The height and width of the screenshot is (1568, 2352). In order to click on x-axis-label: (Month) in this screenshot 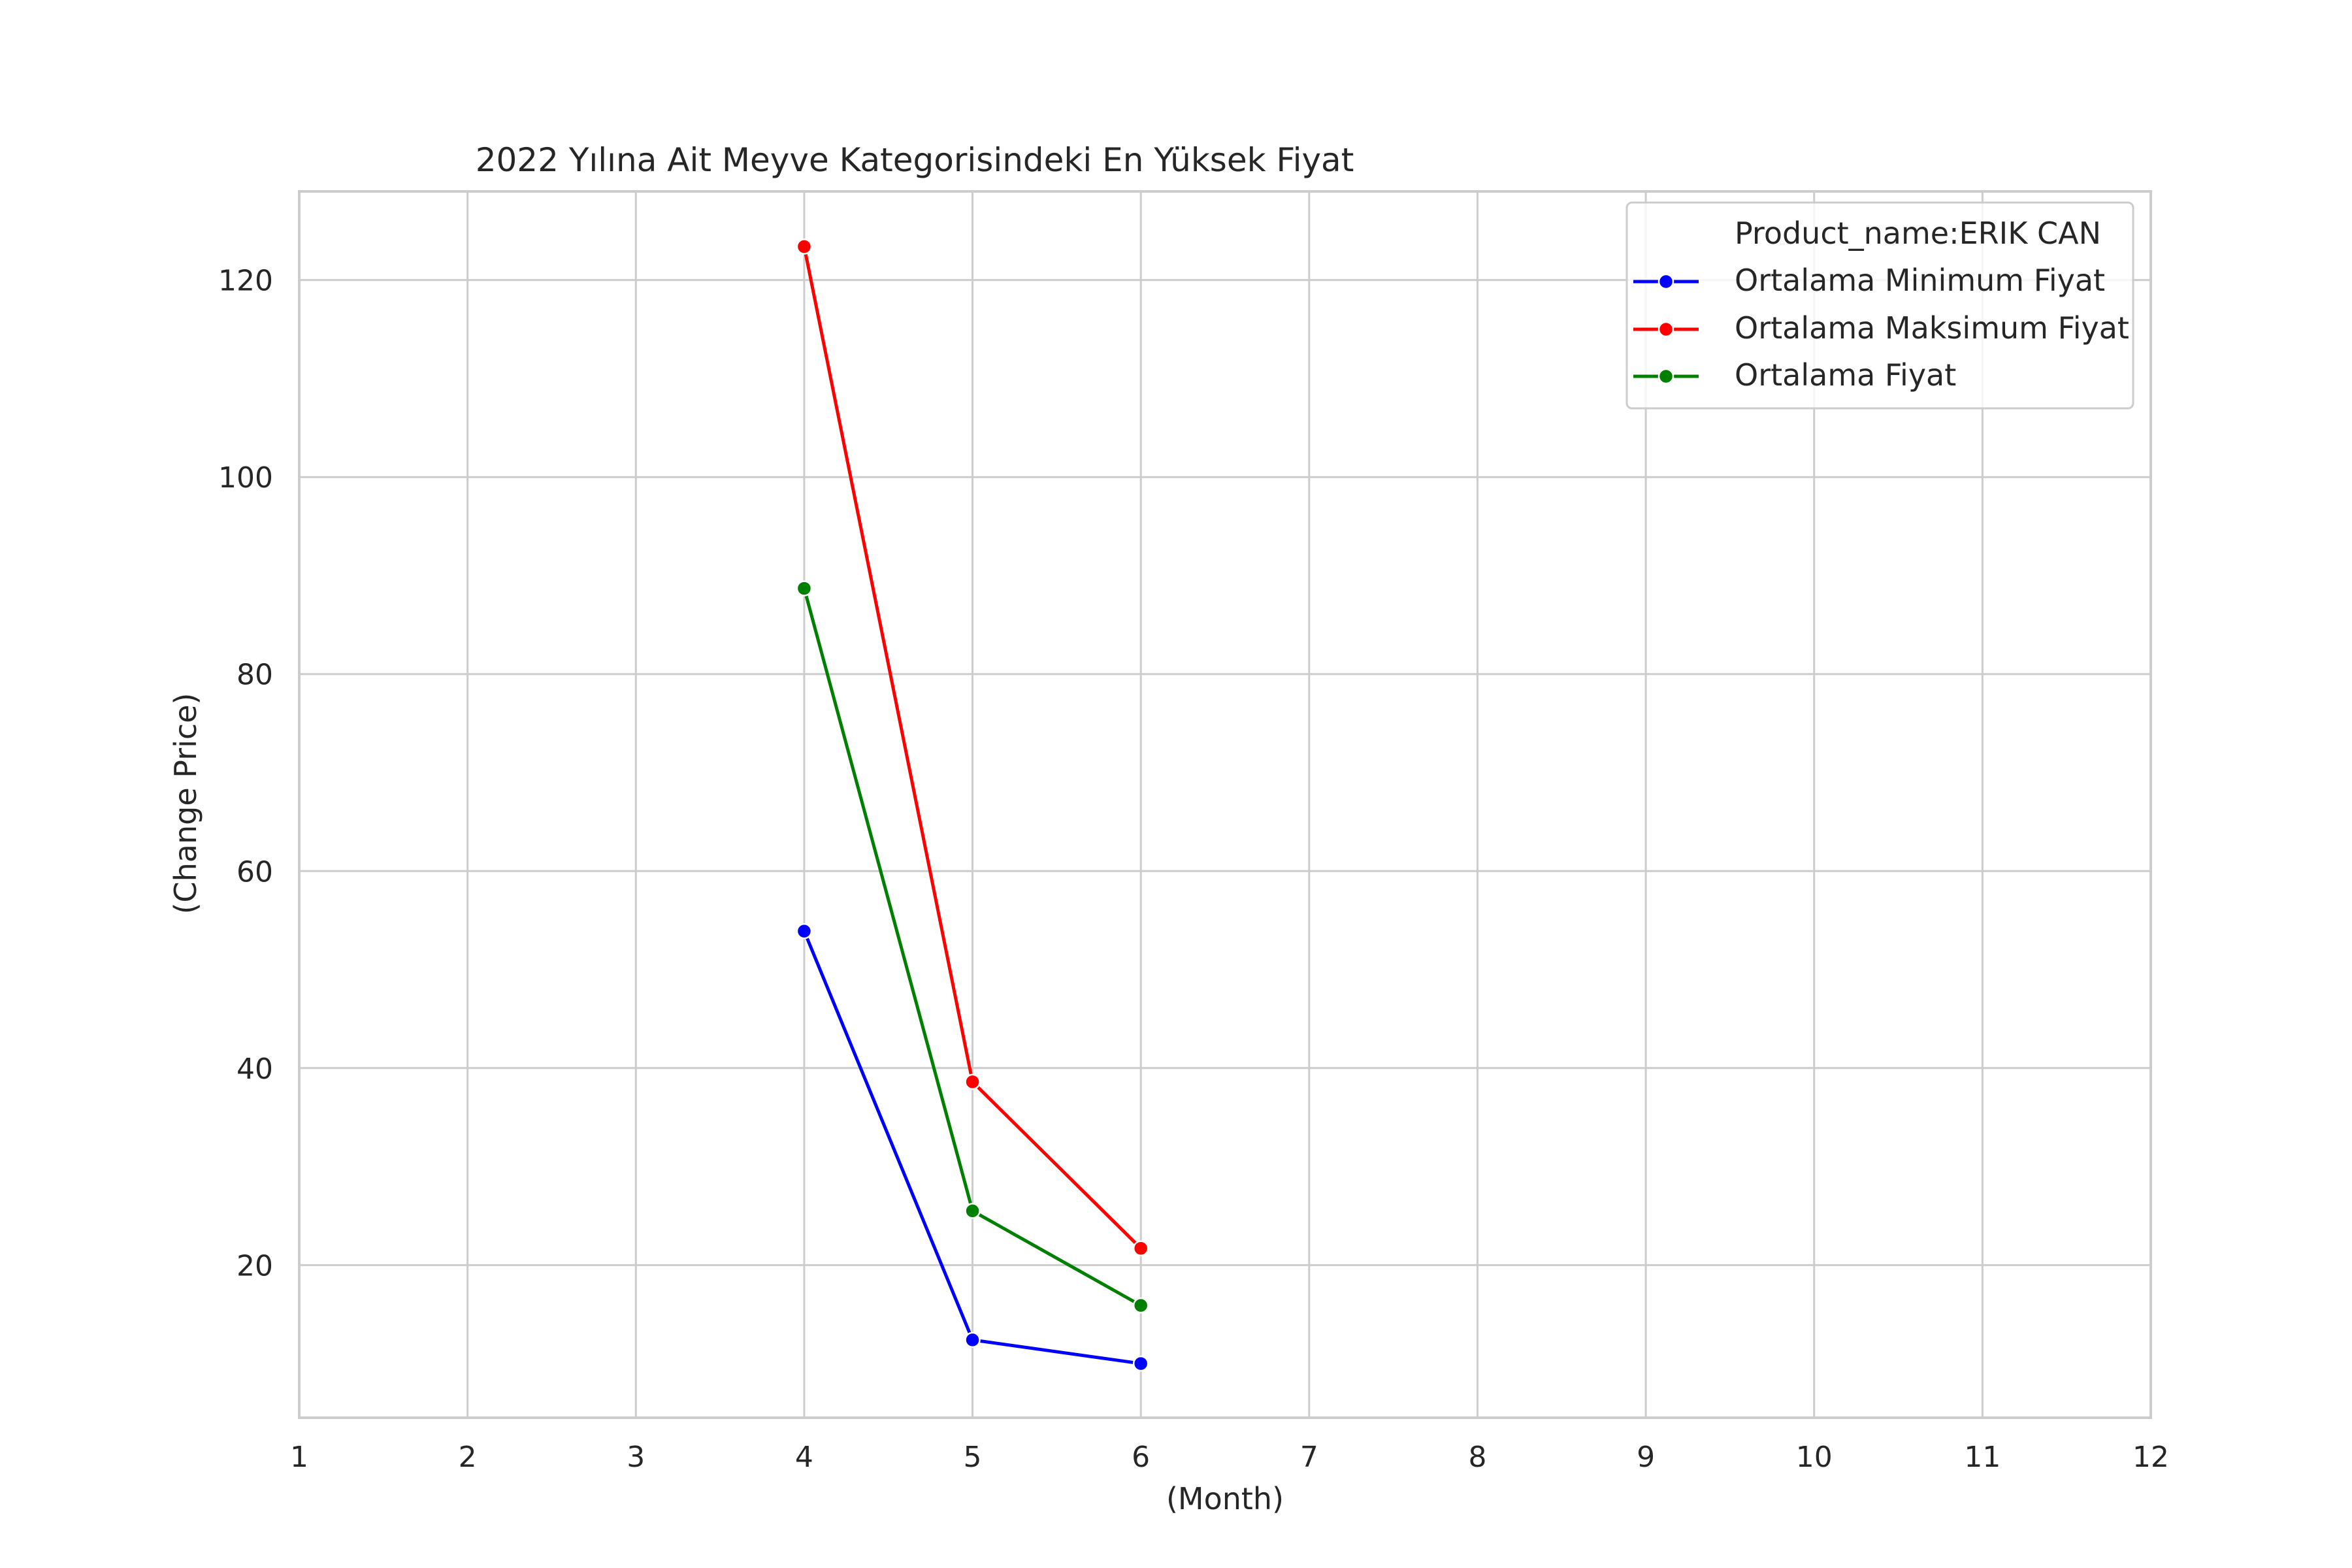, I will do `click(1225, 1498)`.